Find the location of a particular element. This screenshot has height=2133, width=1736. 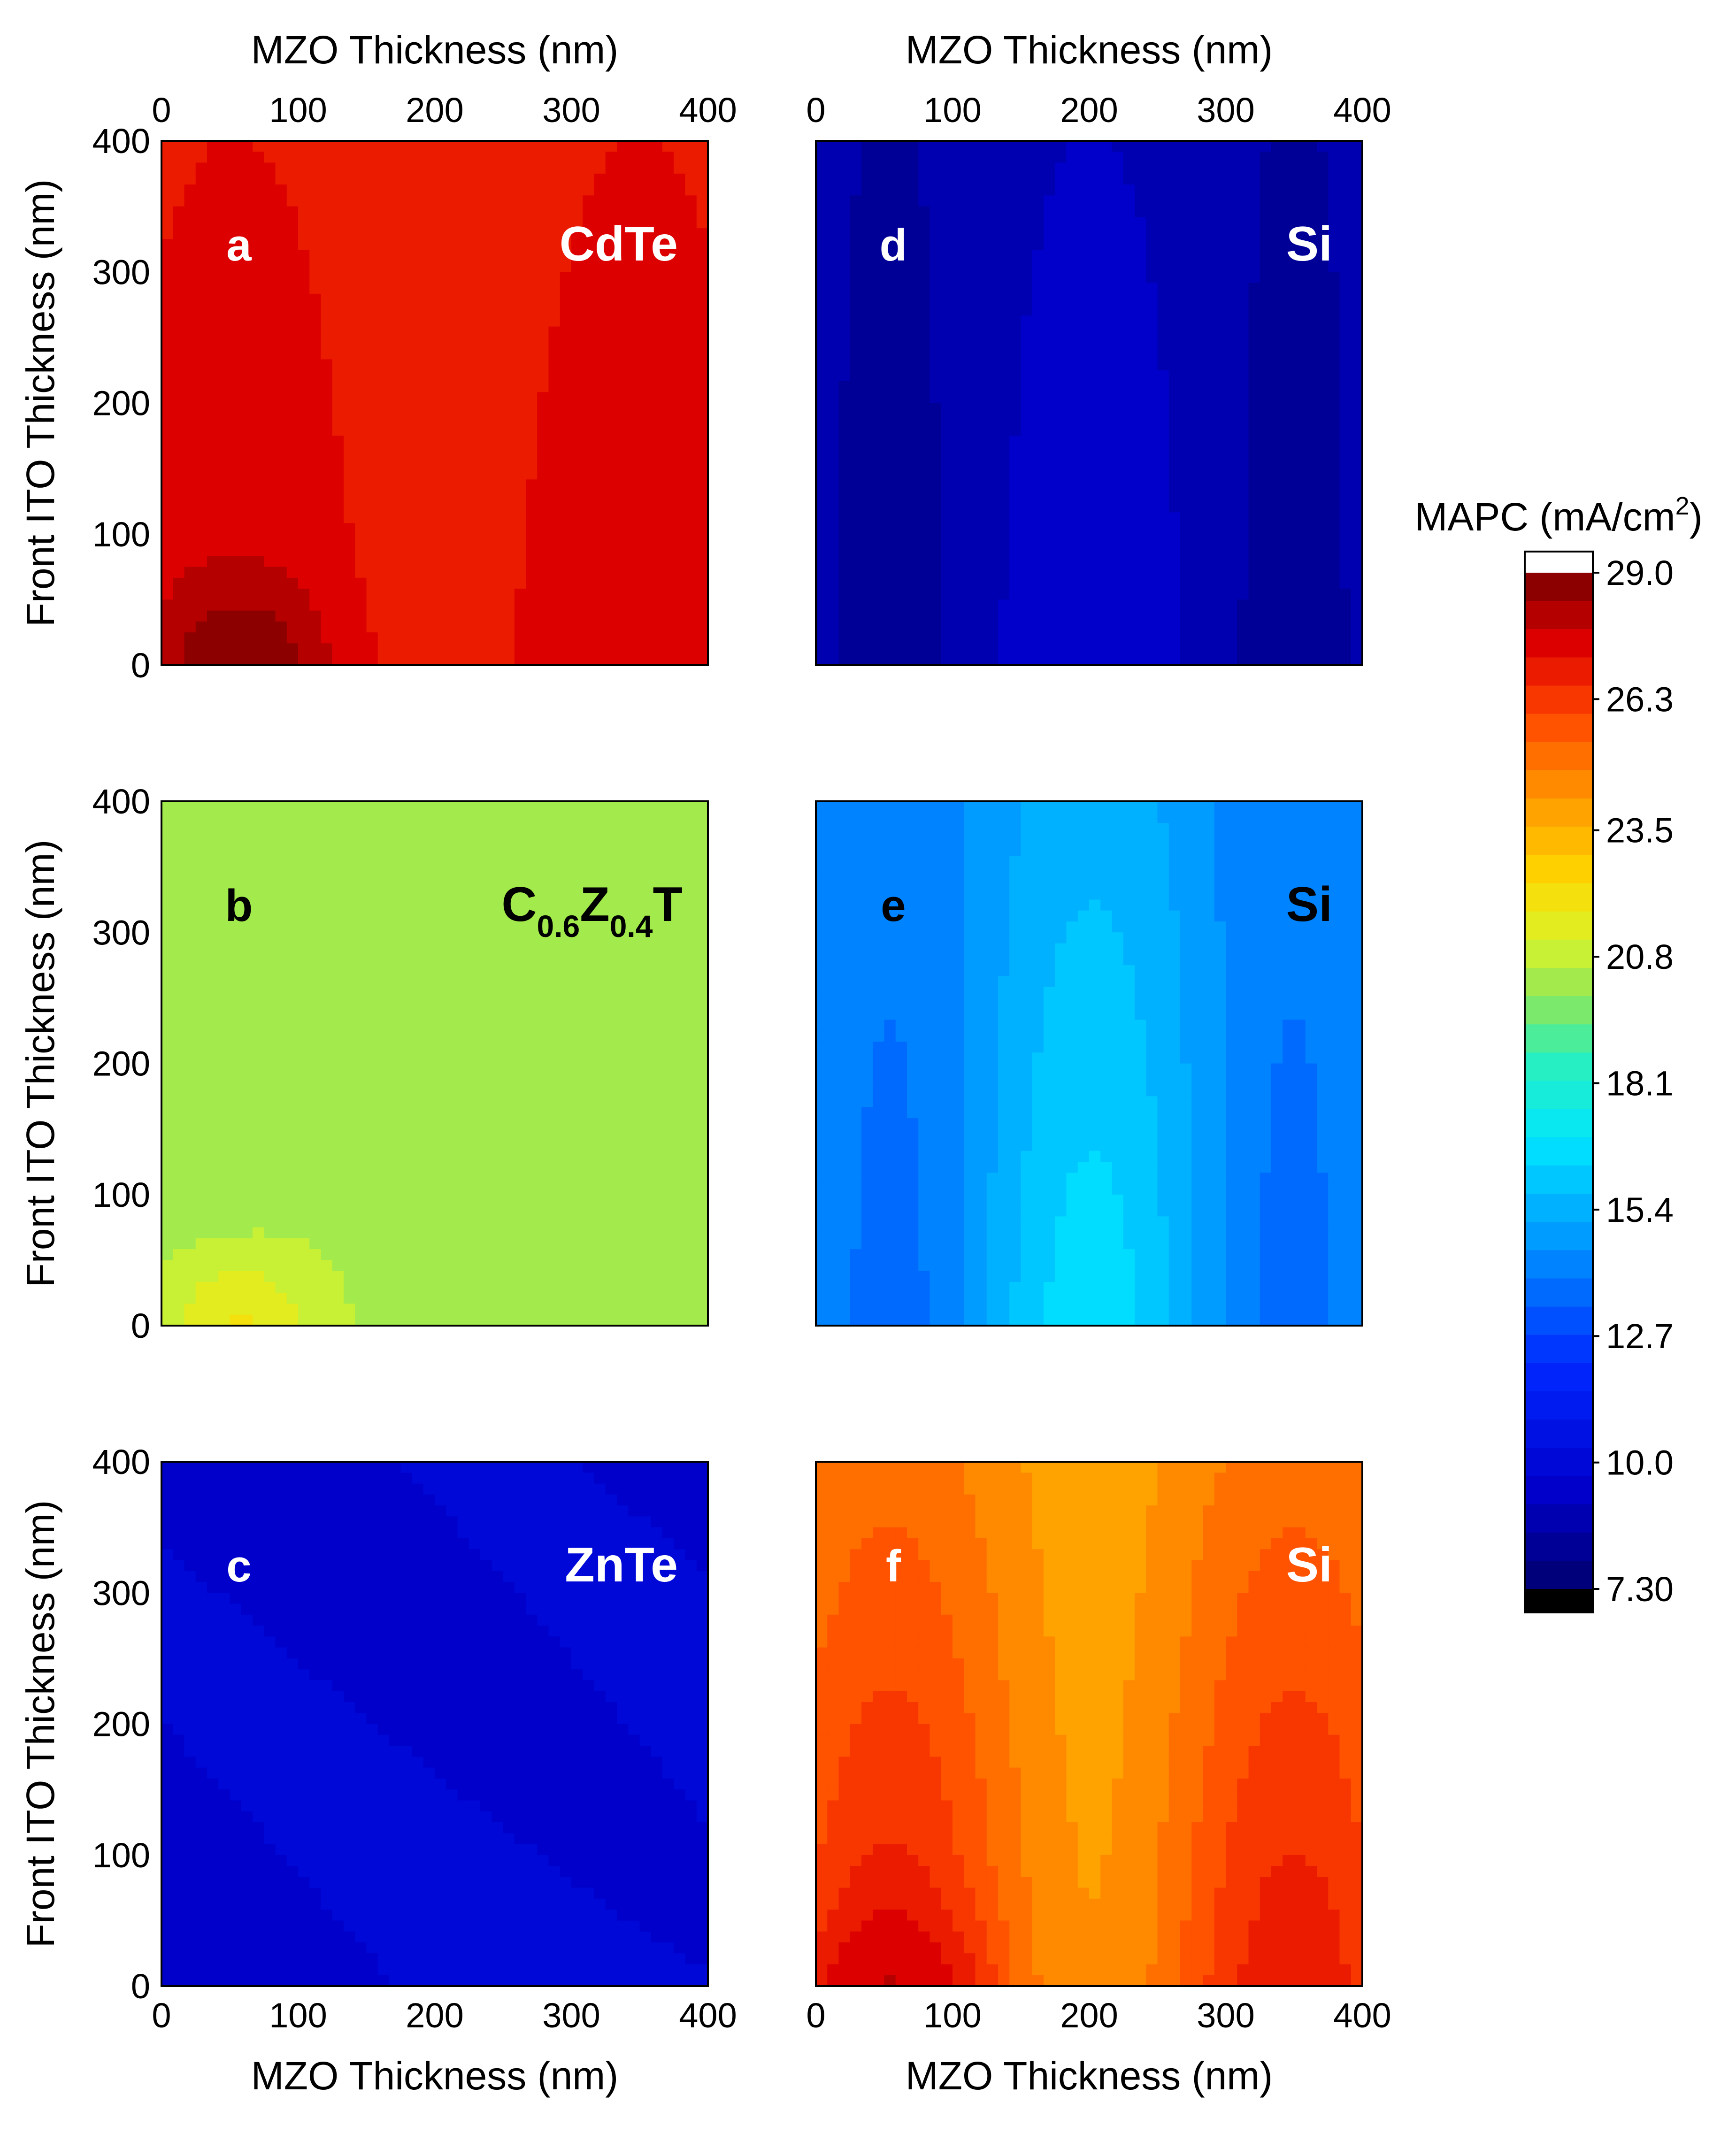

panel-c-contour is located at coordinates (434, 1724).